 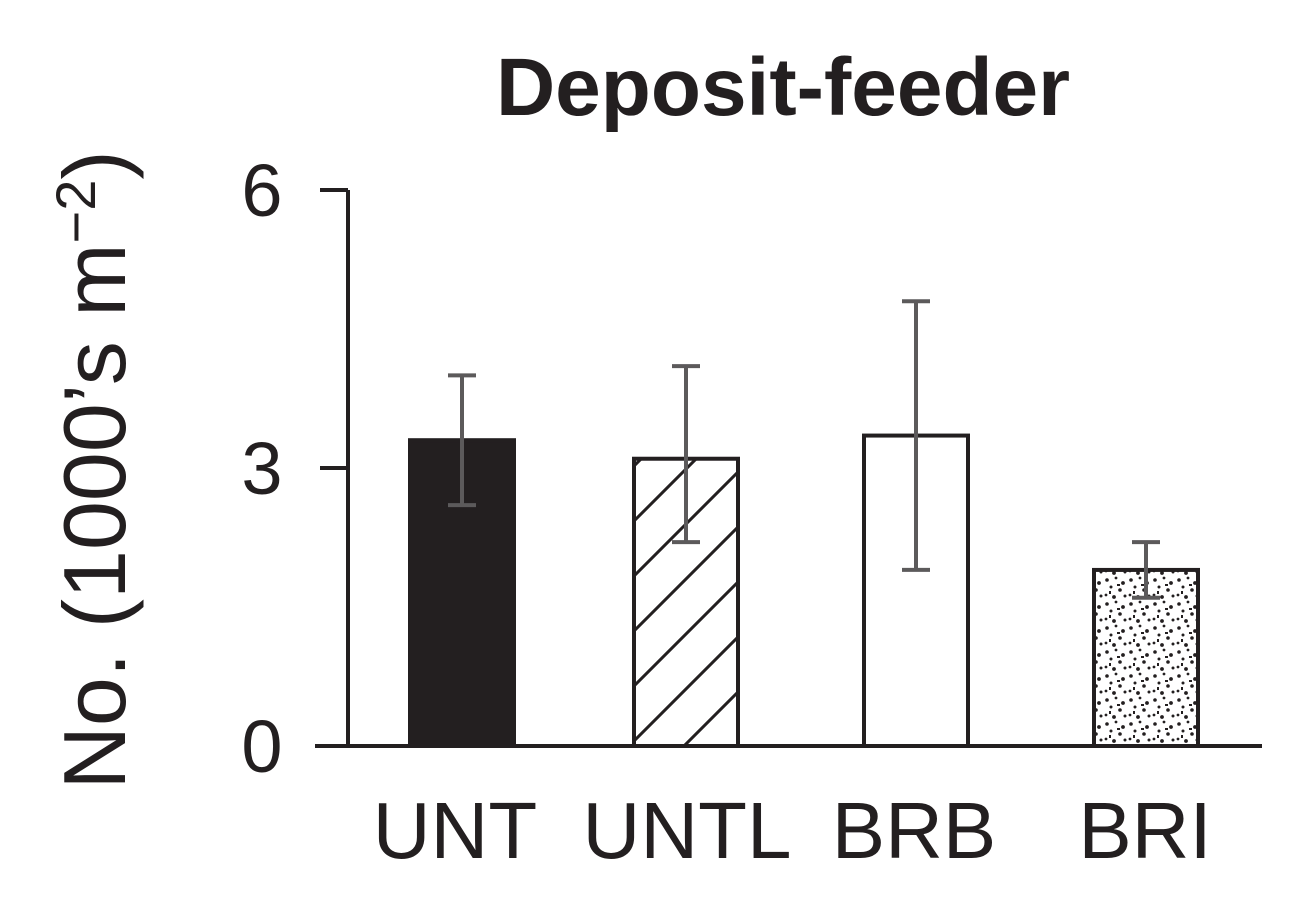 What do you see at coordinates (1144, 830) in the screenshot?
I see `x-tick-label-bri: BRI` at bounding box center [1144, 830].